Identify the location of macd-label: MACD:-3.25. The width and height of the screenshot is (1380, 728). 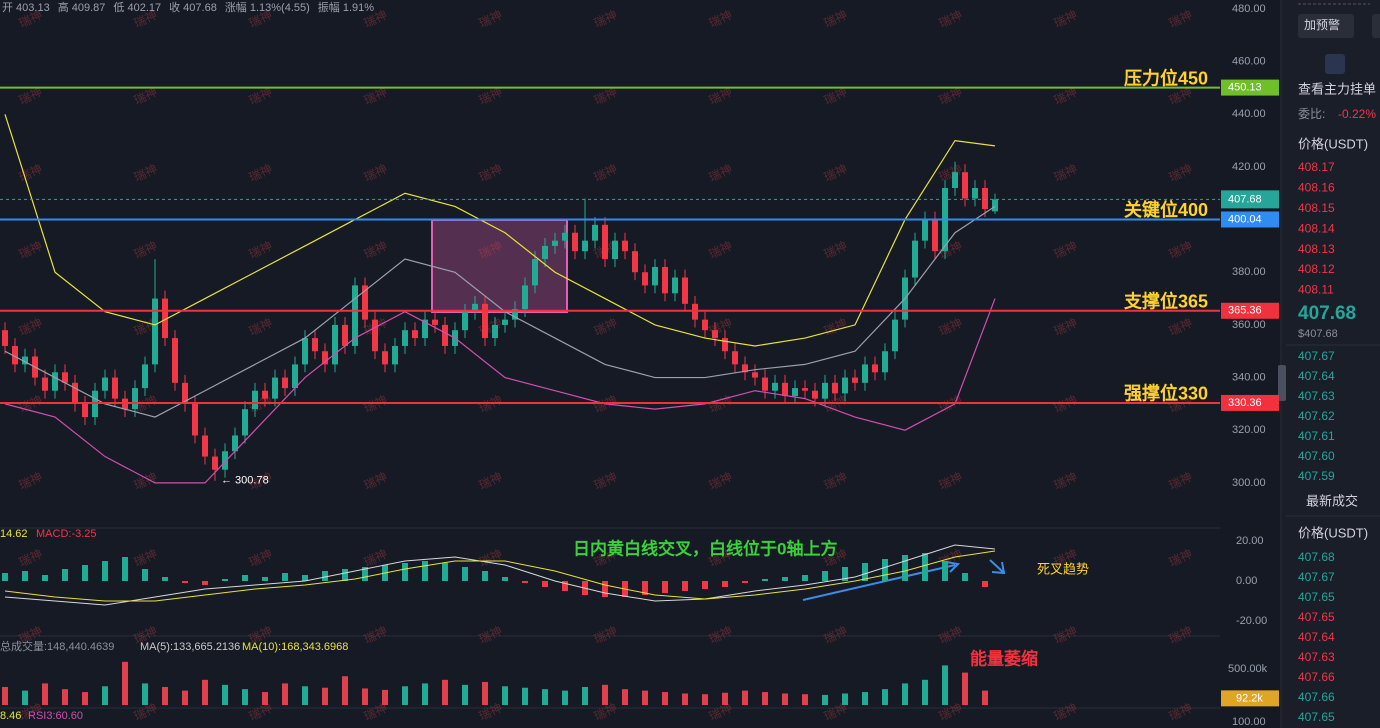
(66, 534).